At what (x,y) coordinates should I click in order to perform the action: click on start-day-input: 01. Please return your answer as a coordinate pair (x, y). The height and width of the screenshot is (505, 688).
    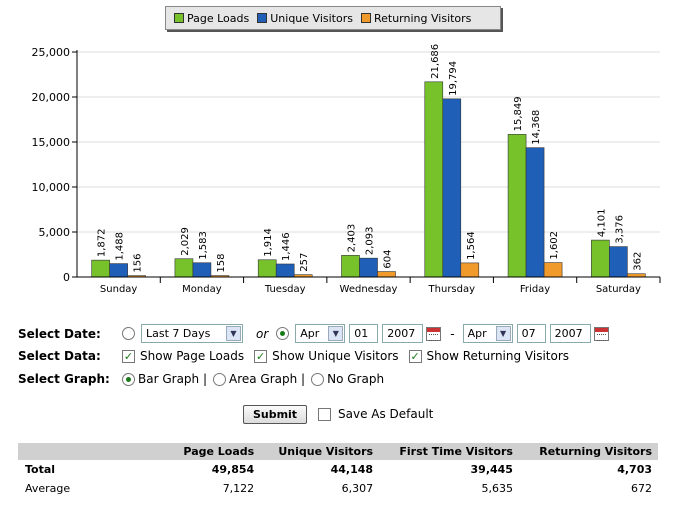
    Looking at the image, I should click on (364, 333).